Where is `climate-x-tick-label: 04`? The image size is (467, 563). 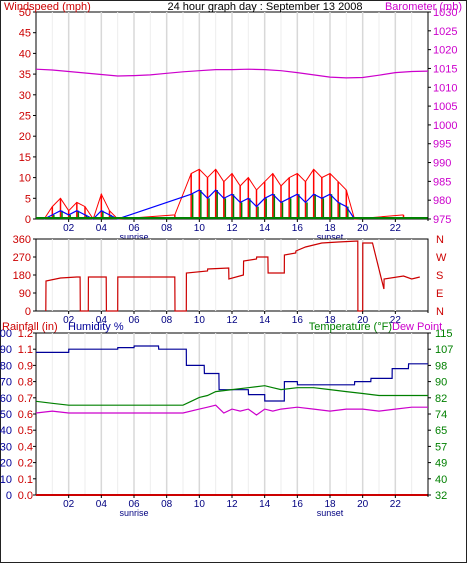 climate-x-tick-label: 04 is located at coordinates (102, 504).